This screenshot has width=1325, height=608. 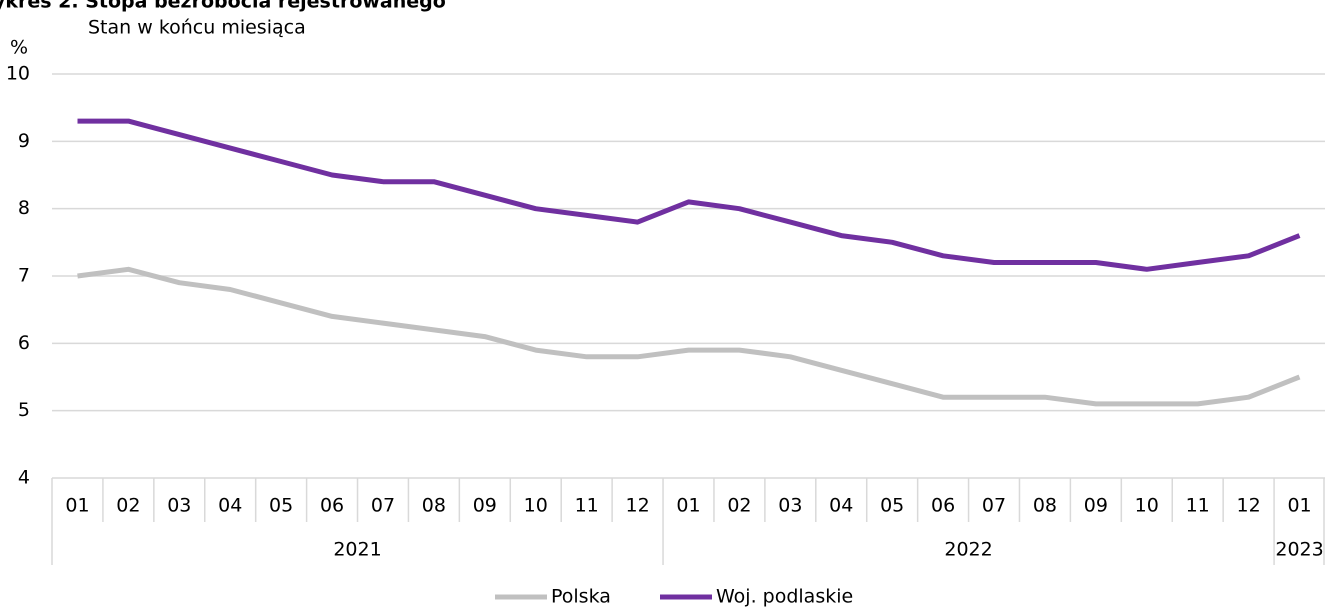 I want to click on legend-label: Polska, so click(x=581, y=597).